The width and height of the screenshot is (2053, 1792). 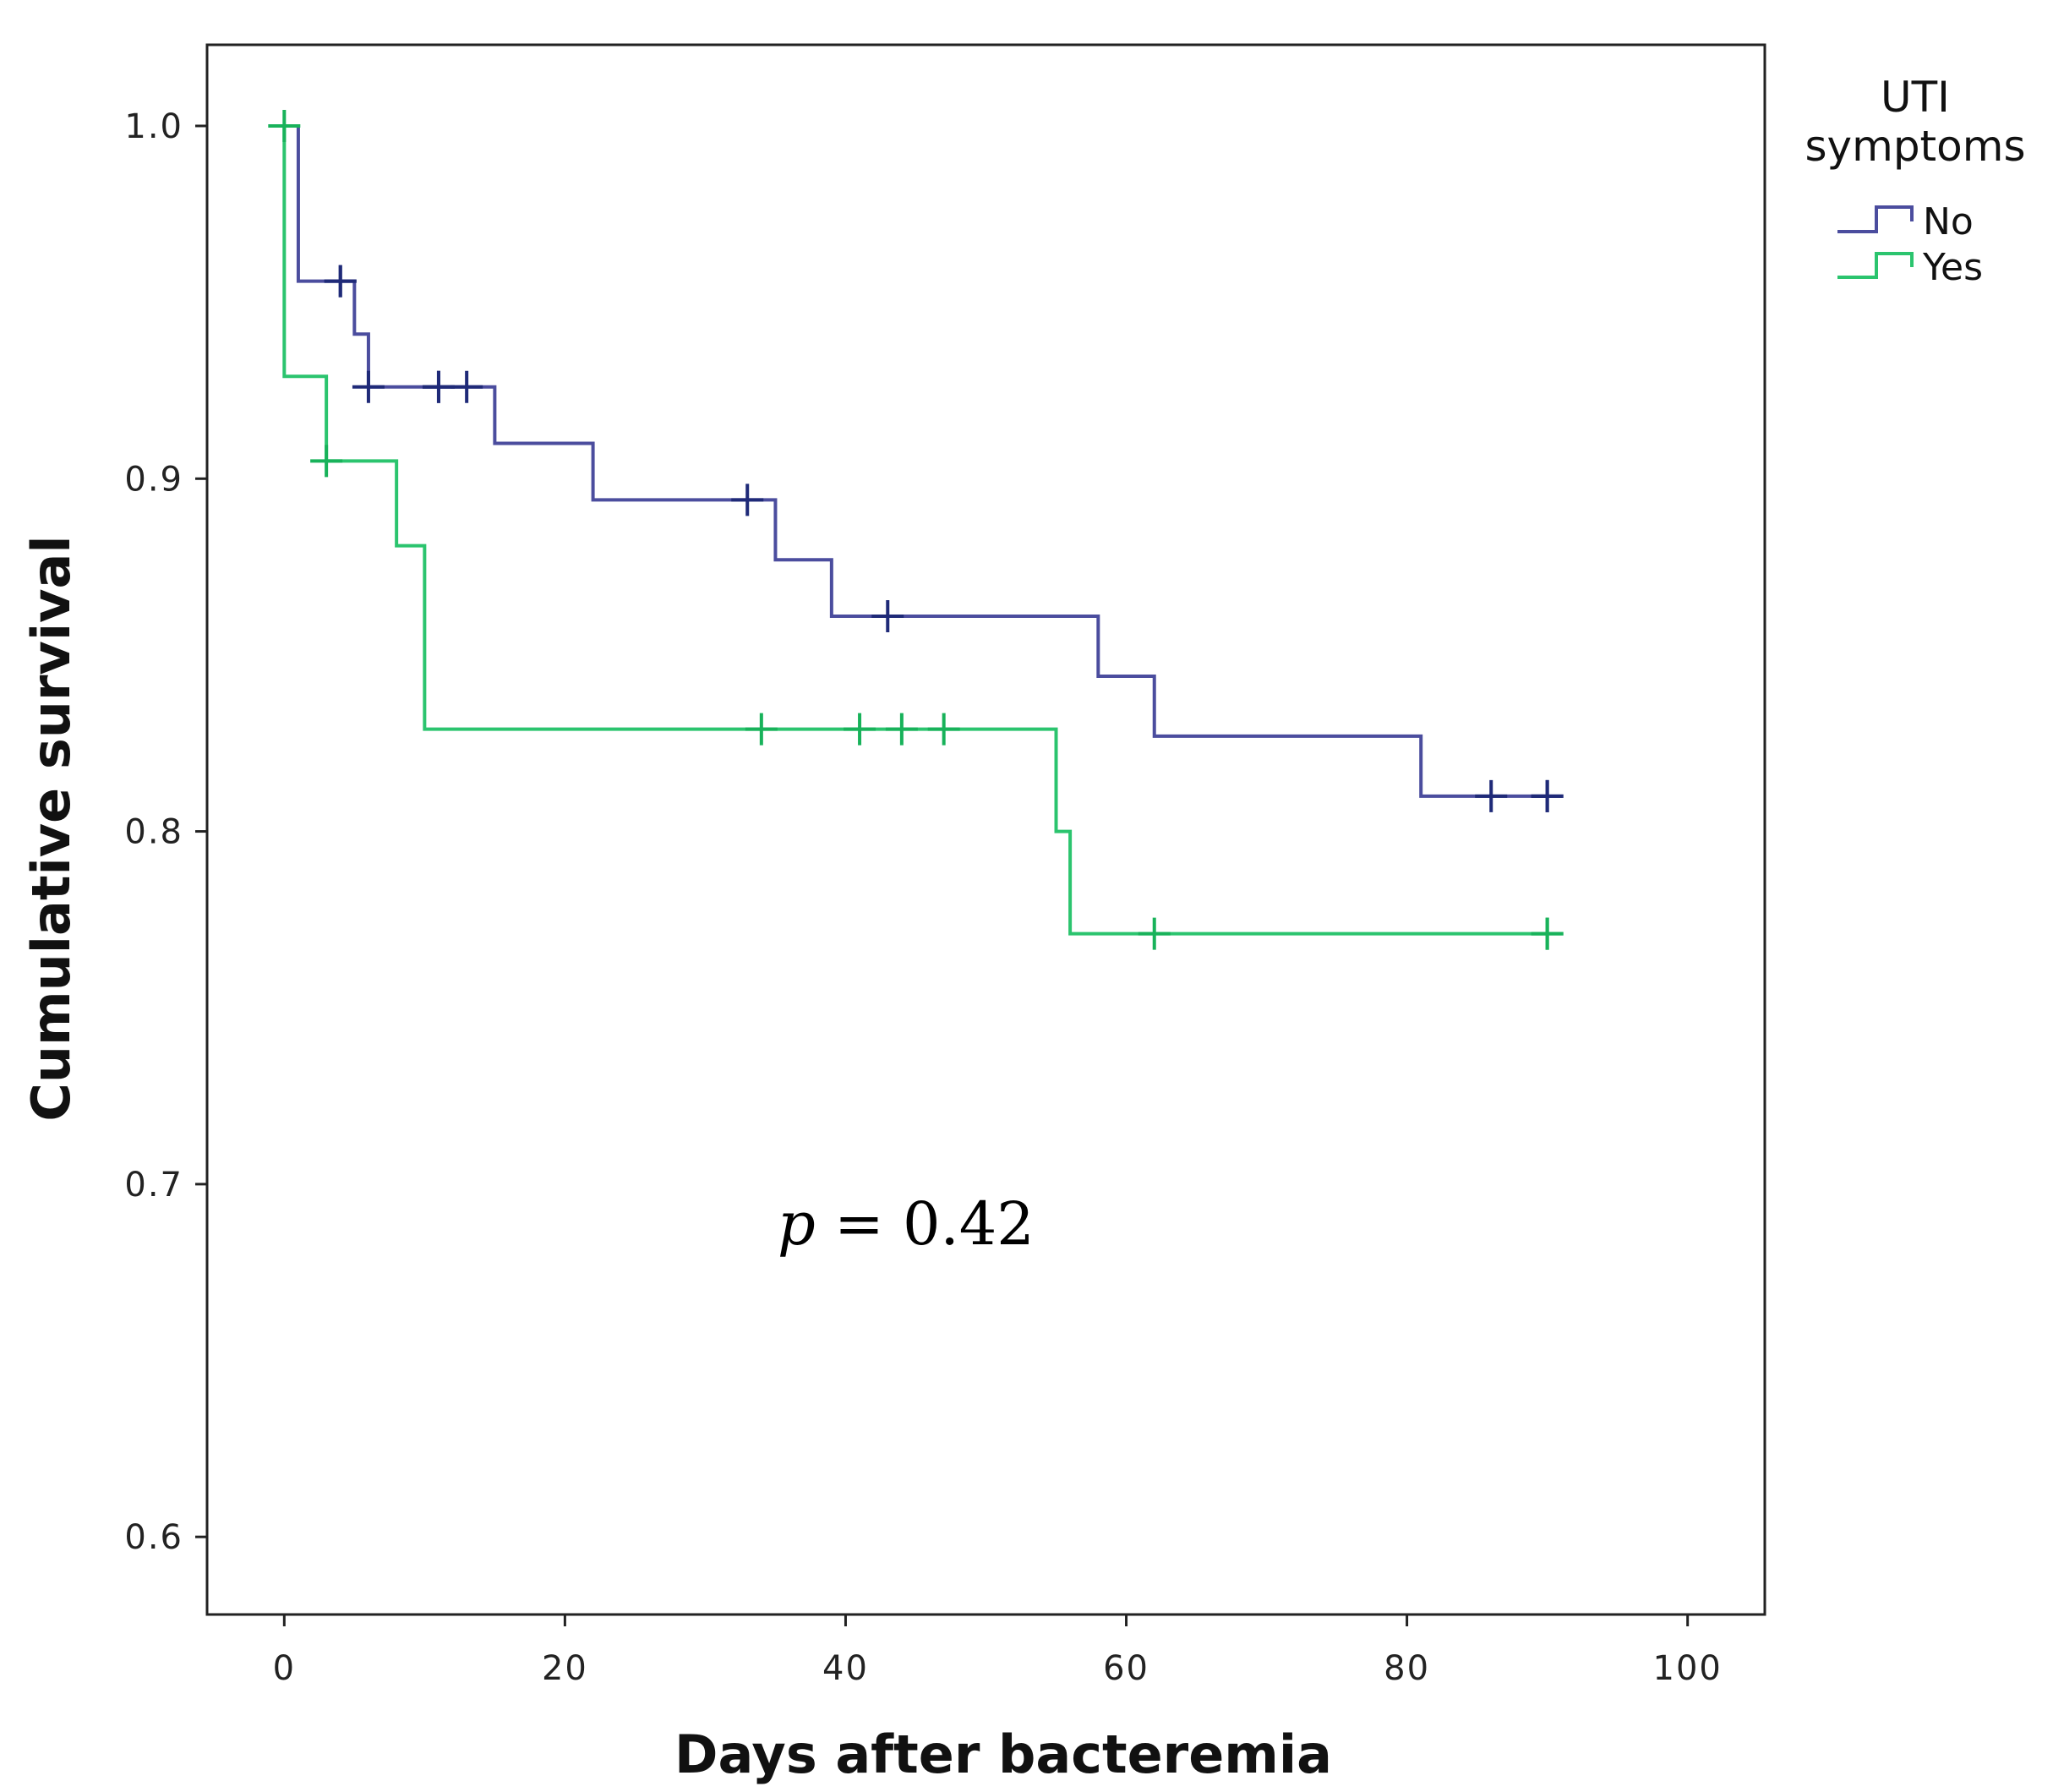 What do you see at coordinates (153, 479) in the screenshot?
I see `y-tick-label-0.9: 0.9` at bounding box center [153, 479].